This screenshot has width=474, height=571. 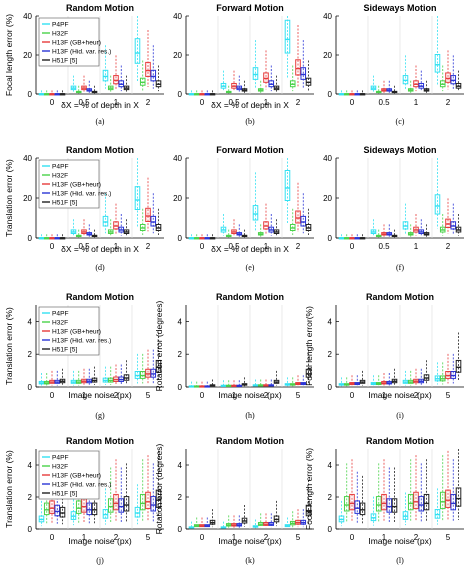 What do you see at coordinates (399, 150) in the screenshot?
I see `plot-title: Sideways Motion` at bounding box center [399, 150].